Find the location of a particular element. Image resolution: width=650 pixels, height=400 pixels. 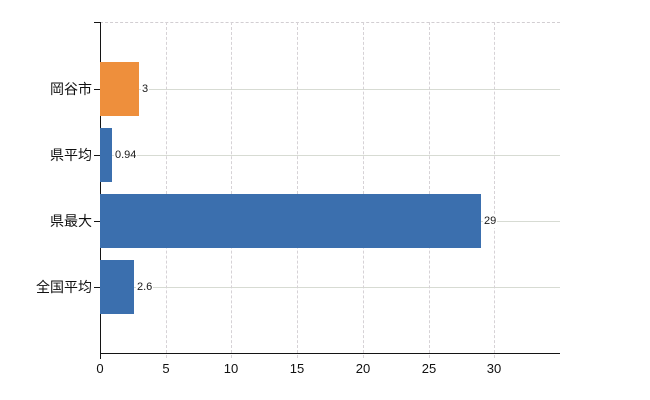

category-label: 県最大 is located at coordinates (71, 221).